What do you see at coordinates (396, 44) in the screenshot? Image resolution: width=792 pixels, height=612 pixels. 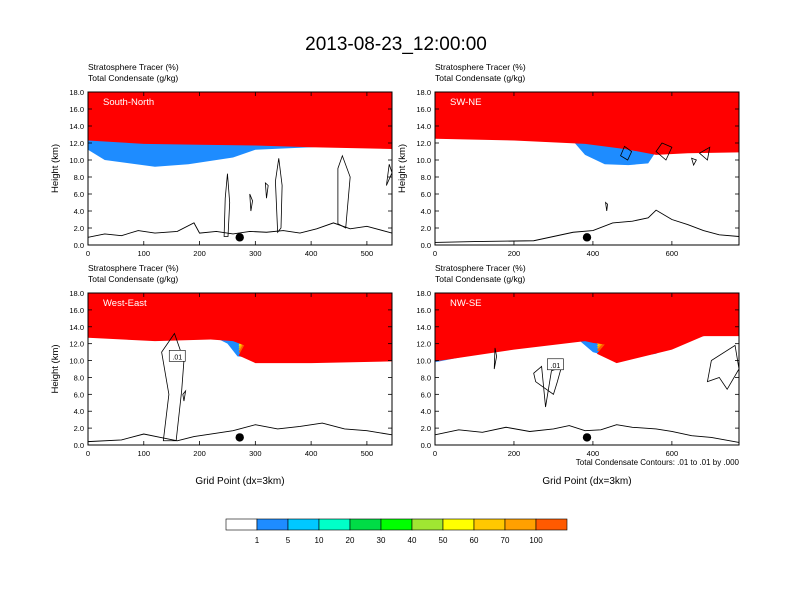 I see `figure-title: 2013-08-23_12:00:00` at bounding box center [396, 44].